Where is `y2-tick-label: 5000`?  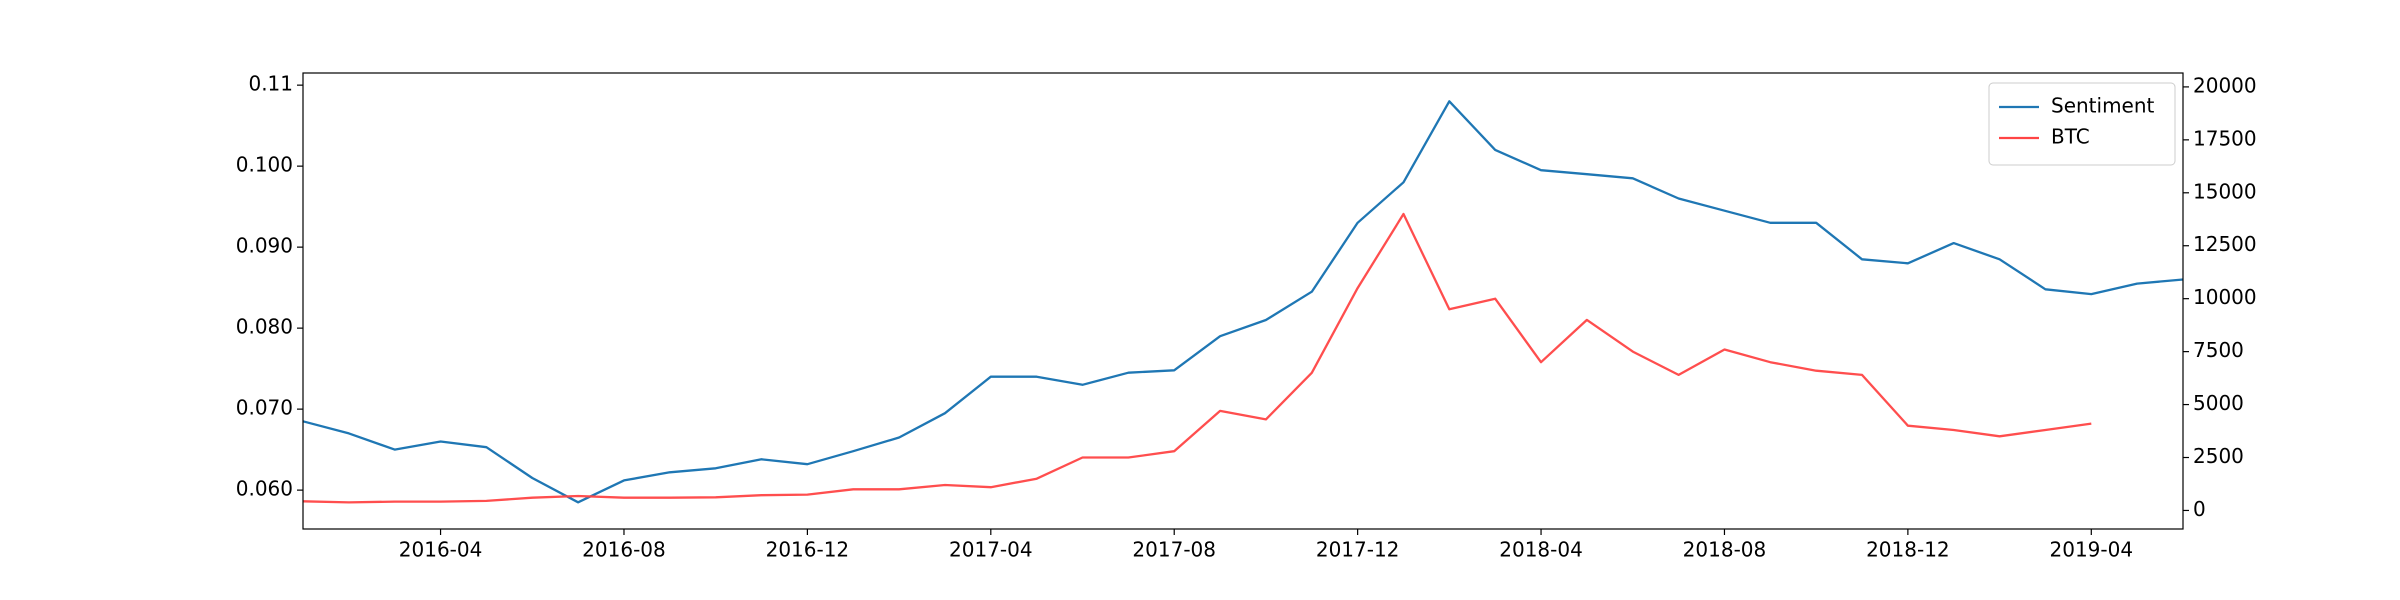 y2-tick-label: 5000 is located at coordinates (2218, 403).